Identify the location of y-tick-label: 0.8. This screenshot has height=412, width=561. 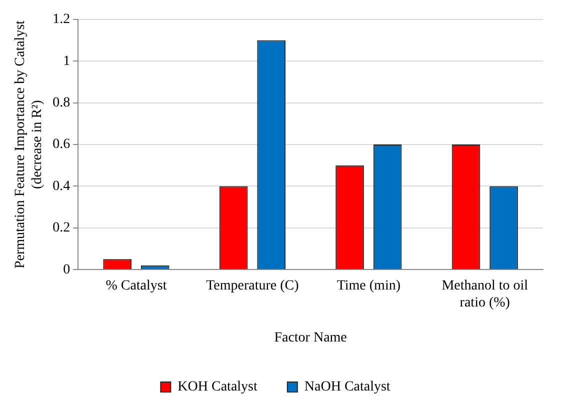
(61, 102).